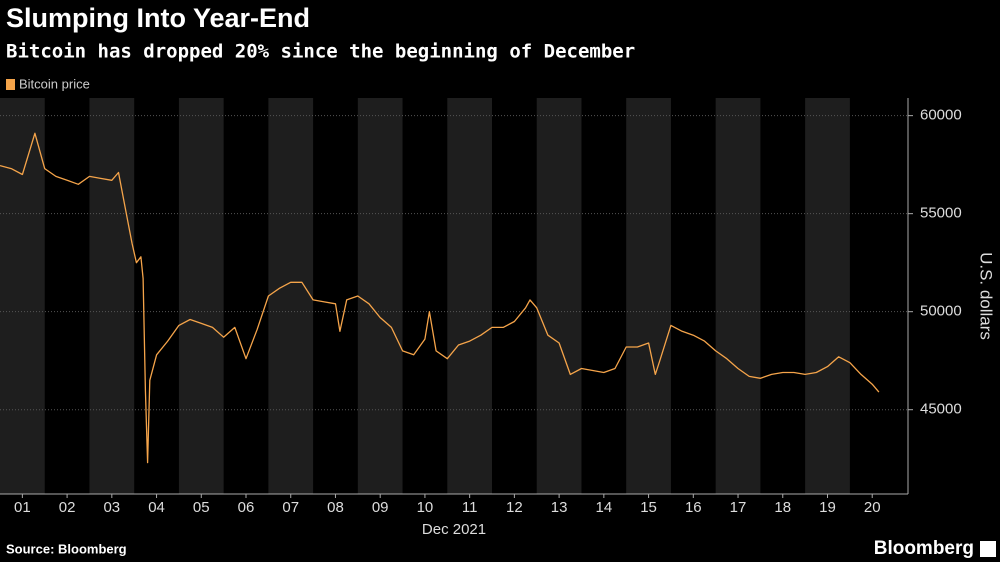 This screenshot has height=562, width=1000. What do you see at coordinates (827, 507) in the screenshot?
I see `x-tick-label: 19` at bounding box center [827, 507].